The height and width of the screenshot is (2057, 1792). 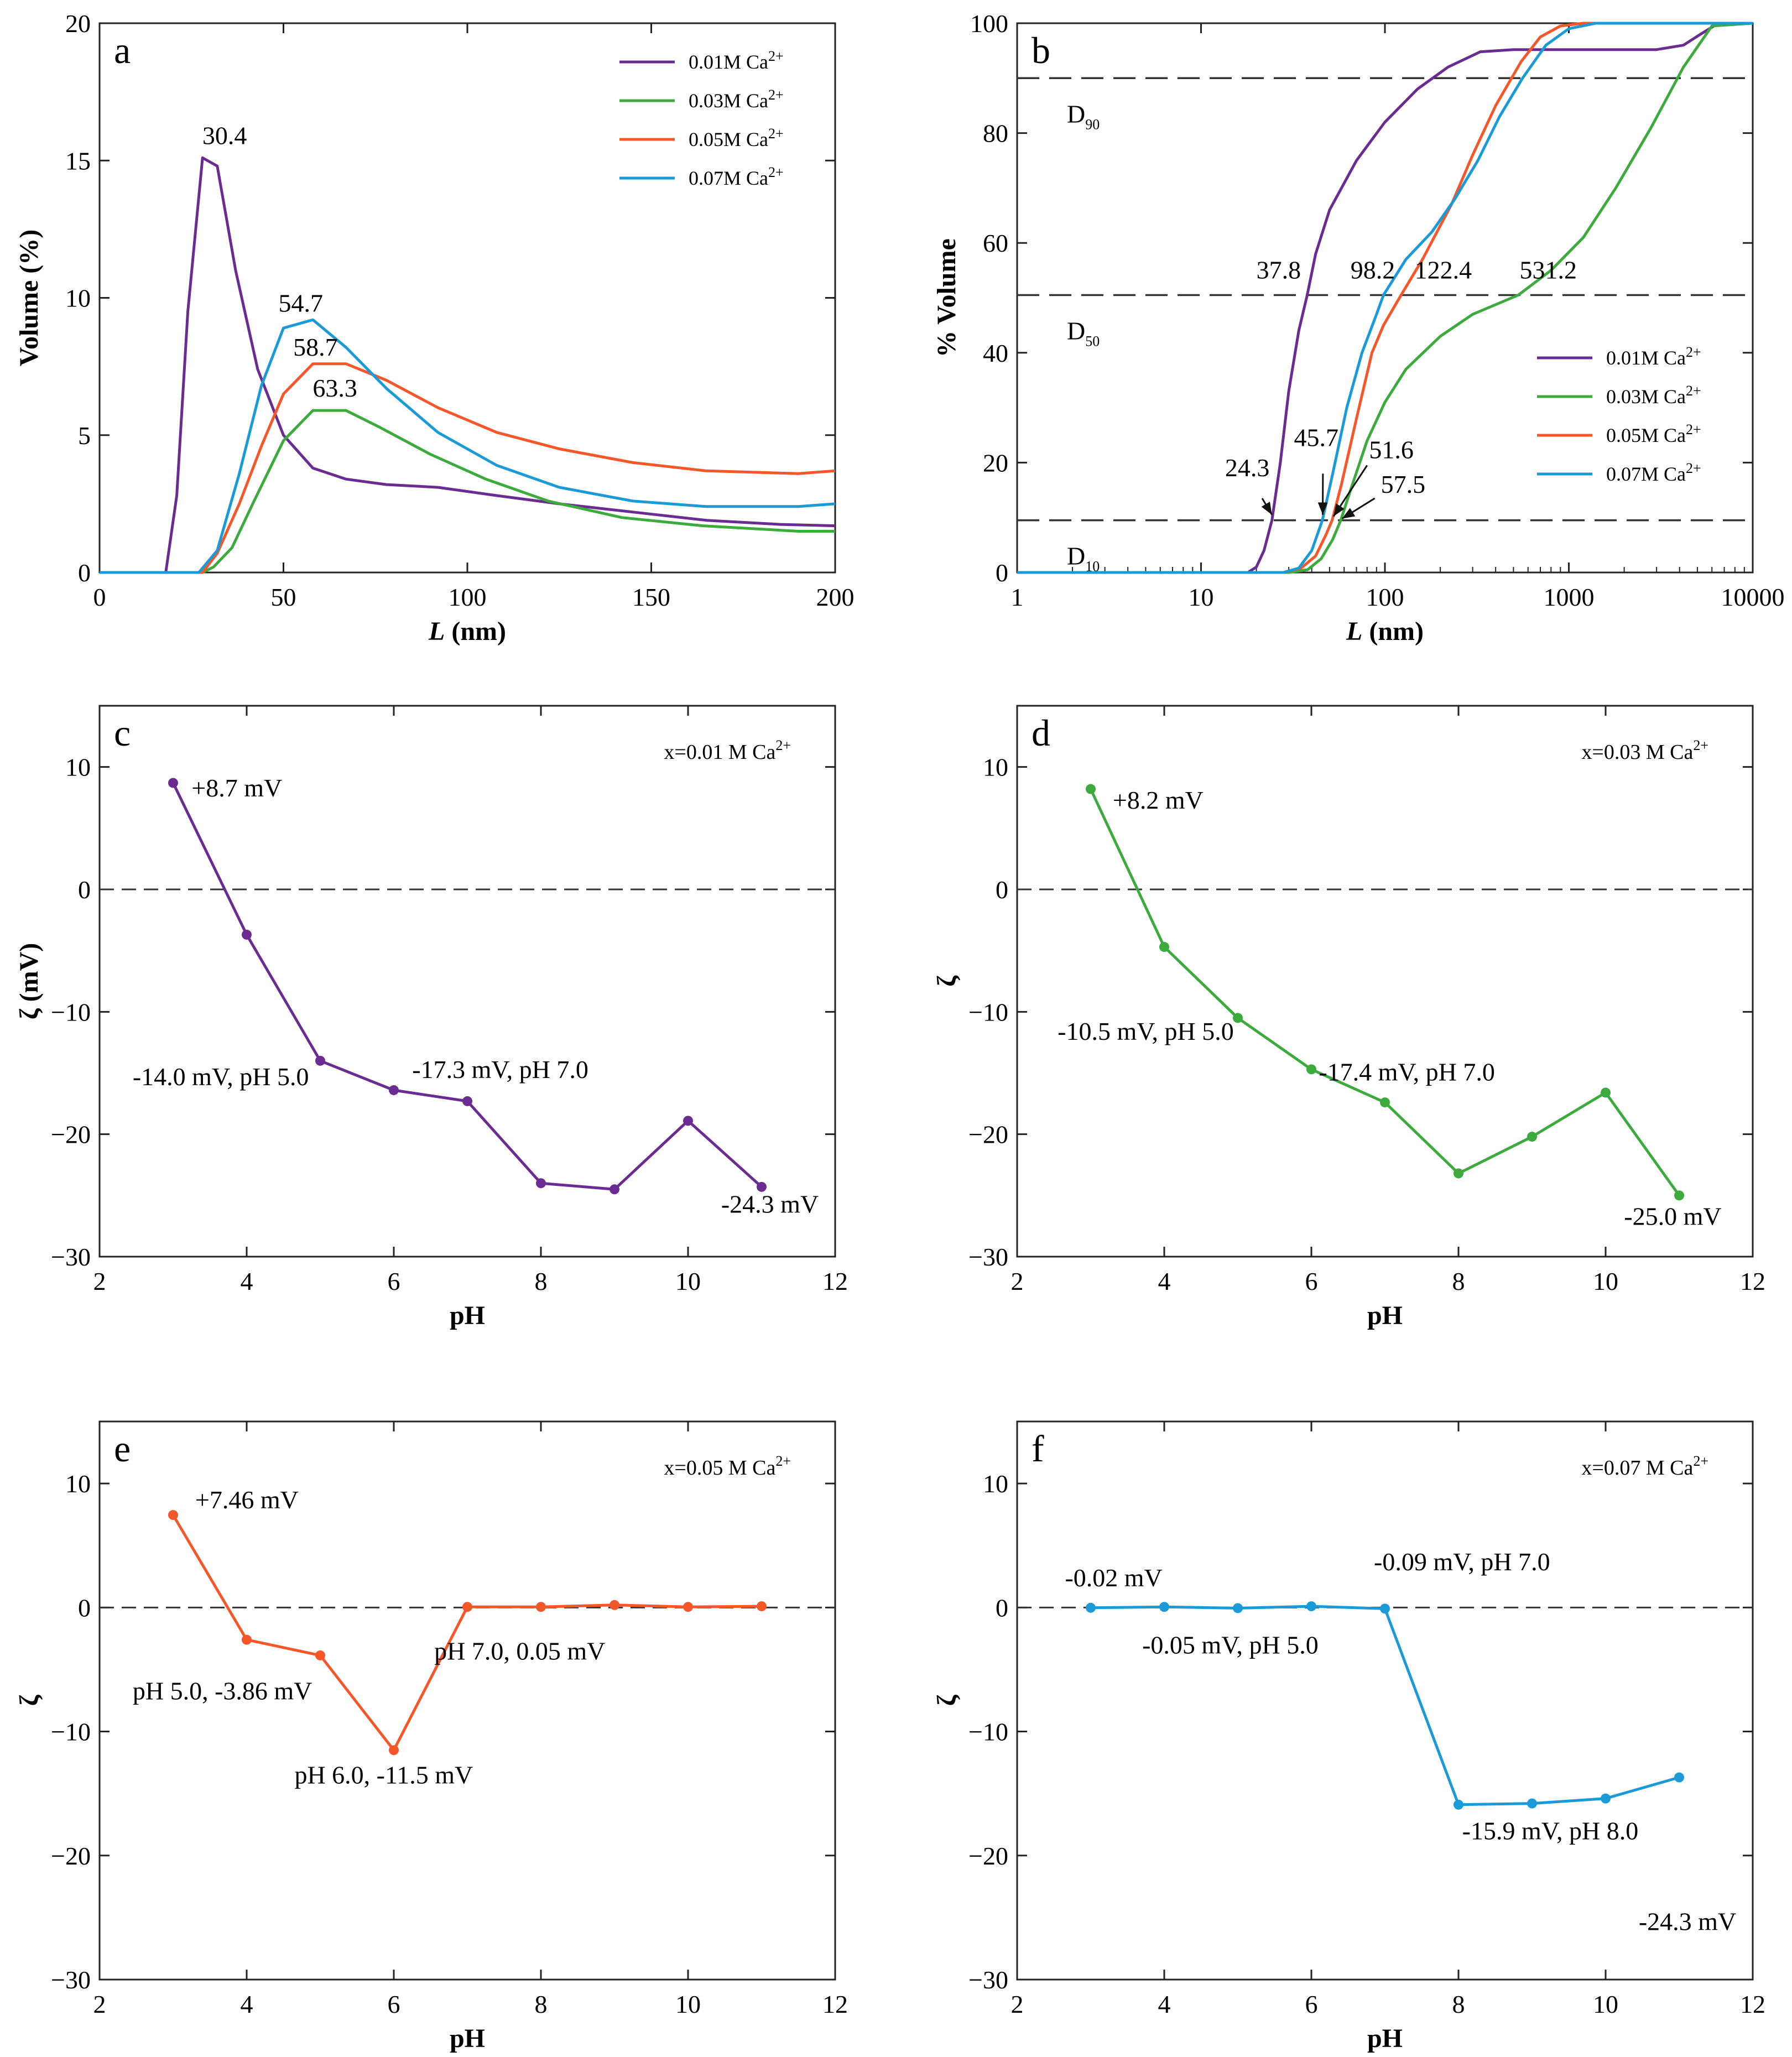 I want to click on y-tick-label: −30, so click(x=71, y=1257).